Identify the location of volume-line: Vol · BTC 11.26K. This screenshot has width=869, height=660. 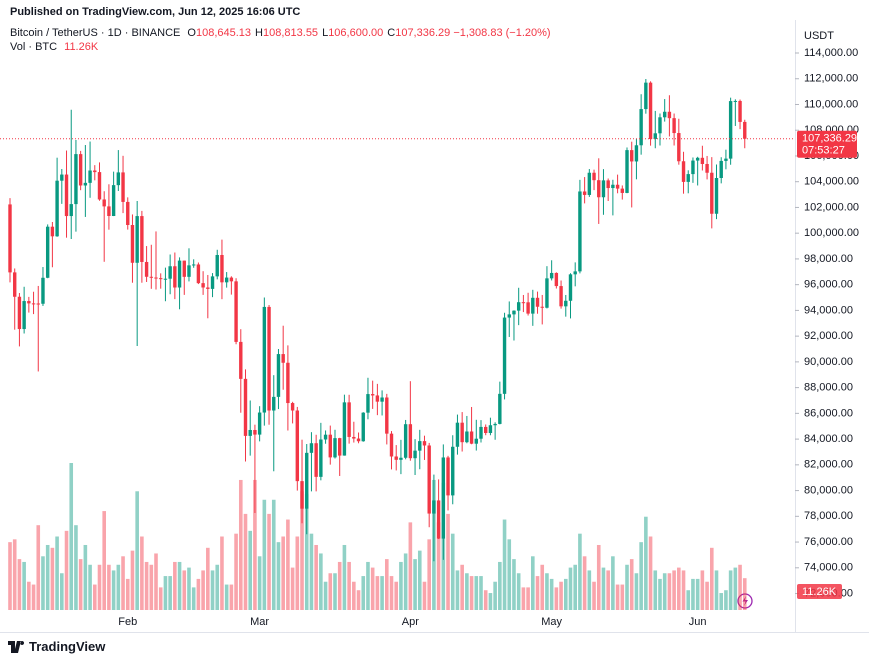
(54, 47).